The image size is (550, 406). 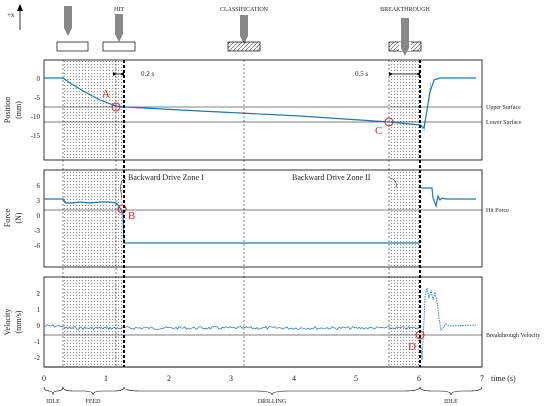 I want to click on backward-drive-zone-2-label: Backward Drive Zone II, so click(x=331, y=177).